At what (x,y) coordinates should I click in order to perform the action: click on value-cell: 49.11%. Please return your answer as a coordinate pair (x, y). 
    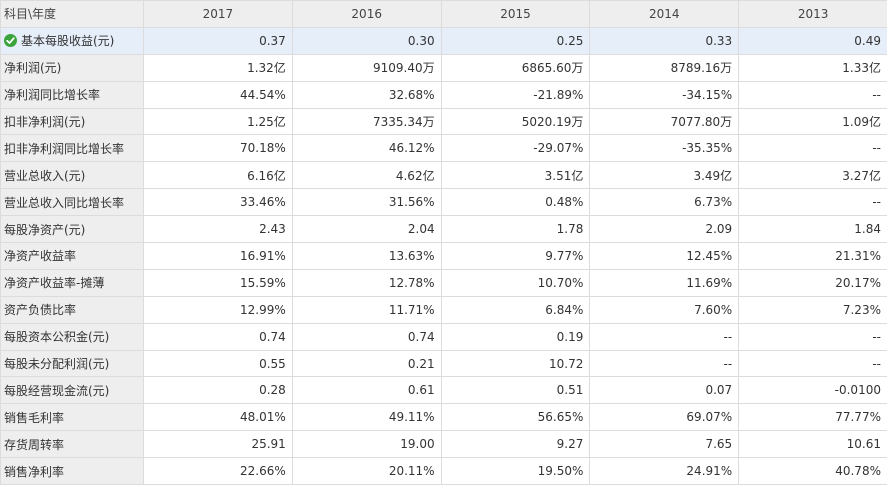
    Looking at the image, I should click on (366, 417).